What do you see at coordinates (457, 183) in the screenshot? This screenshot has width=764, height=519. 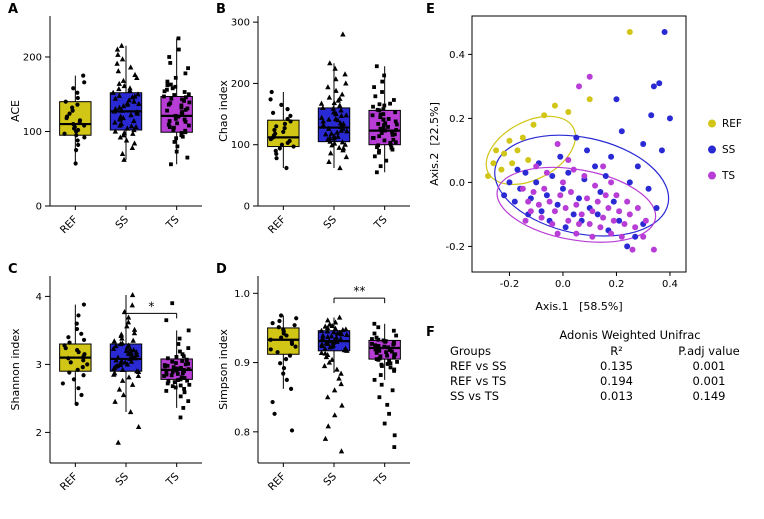 I see `y-tick-label: 0.0` at bounding box center [457, 183].